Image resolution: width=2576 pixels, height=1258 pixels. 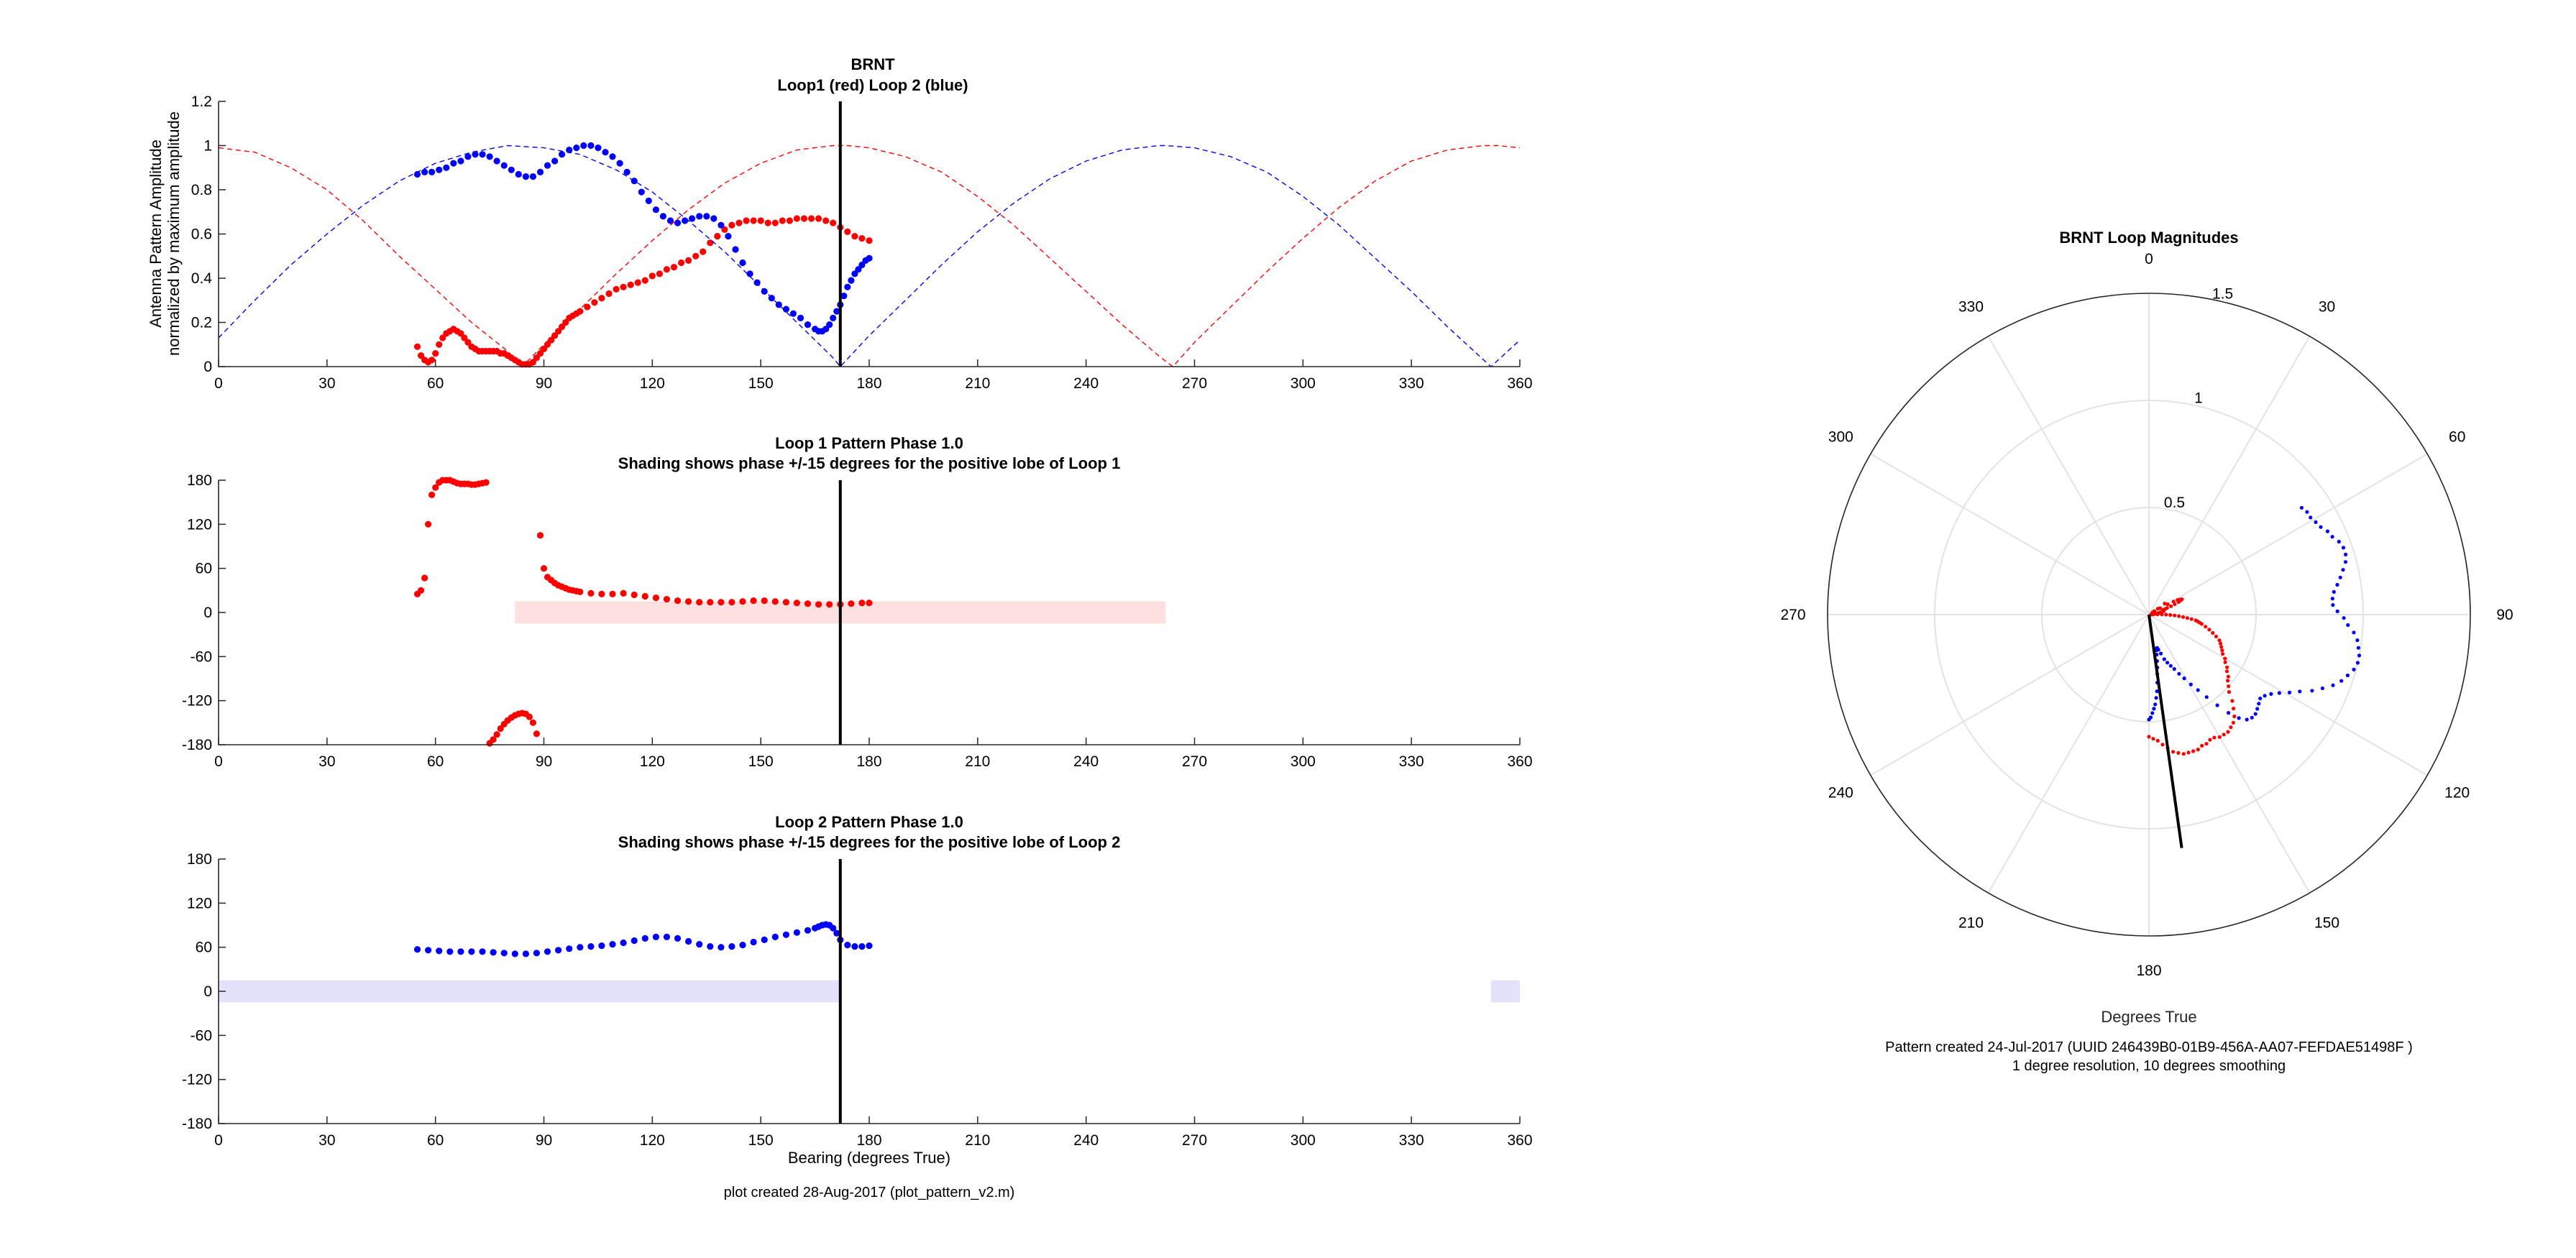 What do you see at coordinates (197, 745) in the screenshot?
I see `y-tick-label: -180` at bounding box center [197, 745].